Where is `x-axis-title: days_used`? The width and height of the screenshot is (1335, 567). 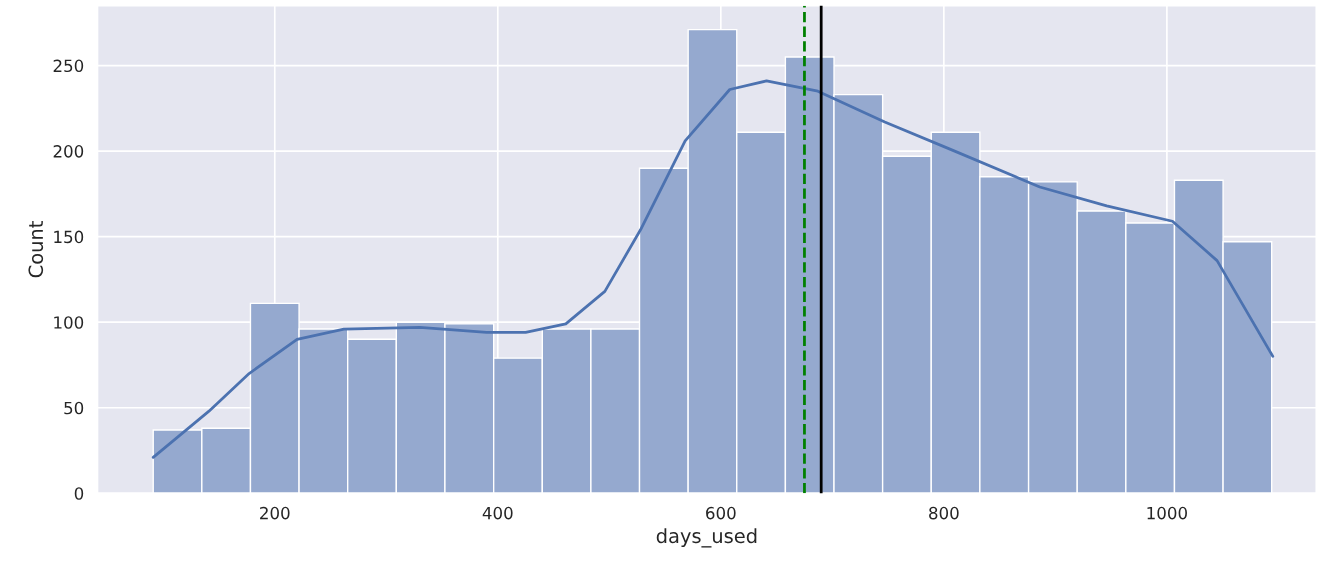 x-axis-title: days_used is located at coordinates (706, 538).